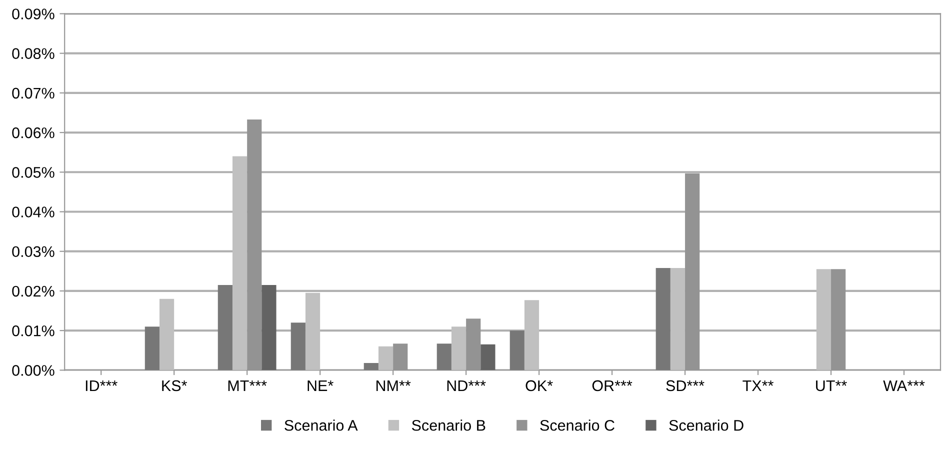  What do you see at coordinates (33, 252) in the screenshot?
I see `y-tick-label: 0.03%` at bounding box center [33, 252].